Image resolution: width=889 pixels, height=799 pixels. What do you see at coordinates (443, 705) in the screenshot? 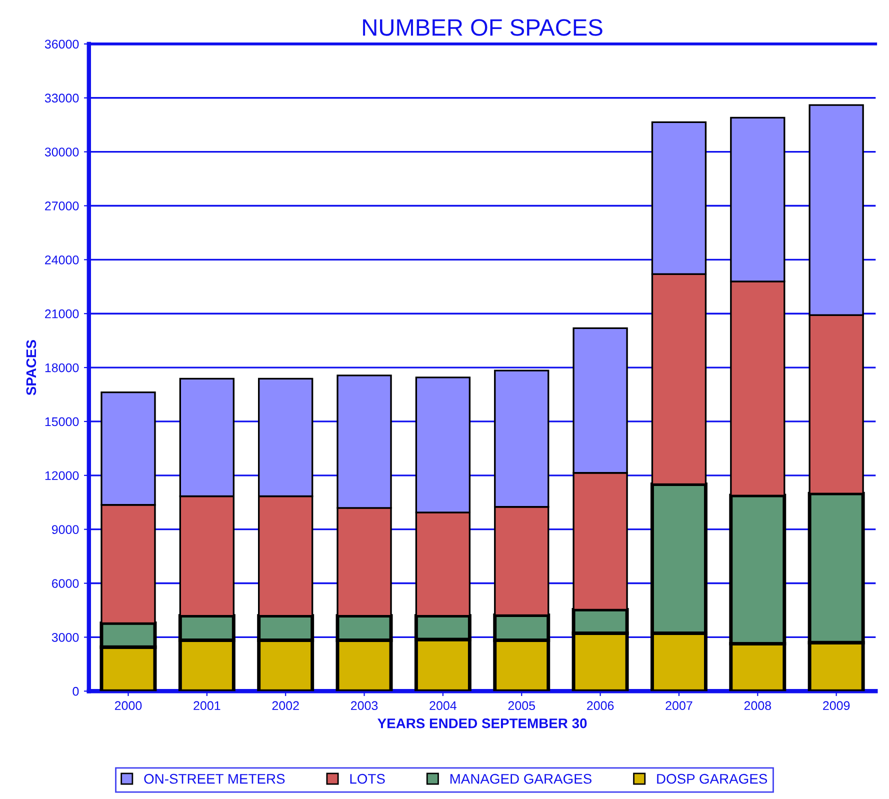
I see `x-tick-label: 2004` at bounding box center [443, 705].